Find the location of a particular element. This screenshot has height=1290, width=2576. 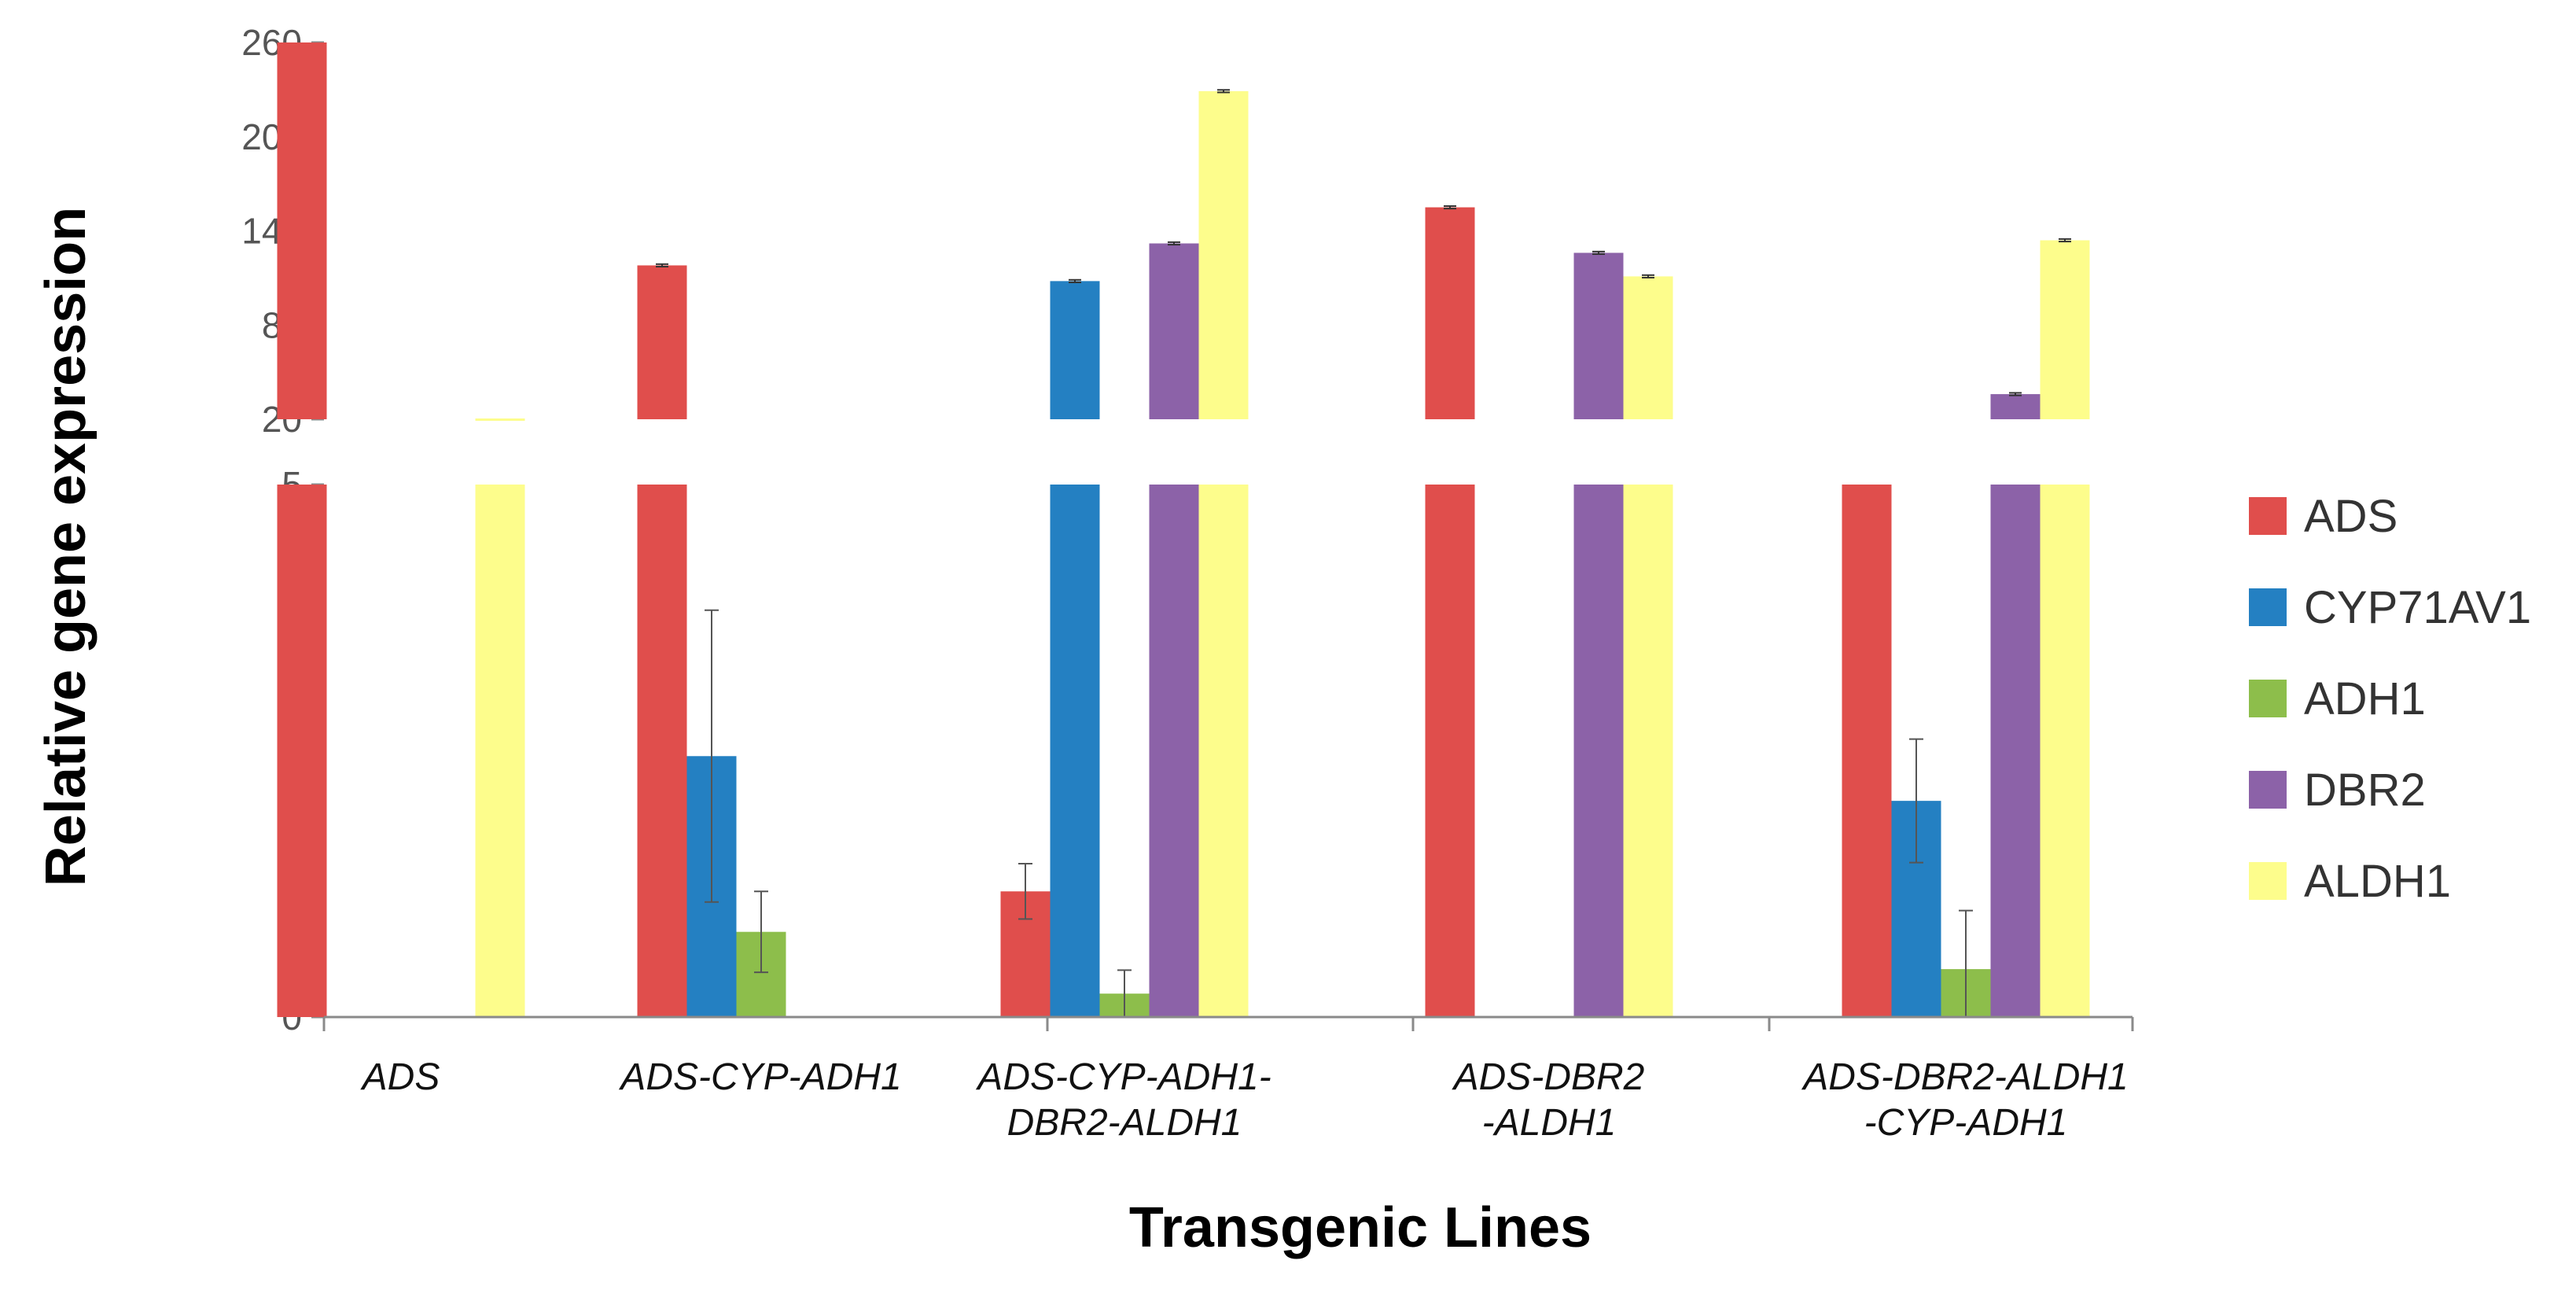

legend-label: CYP71AV1 is located at coordinates (2417, 607).